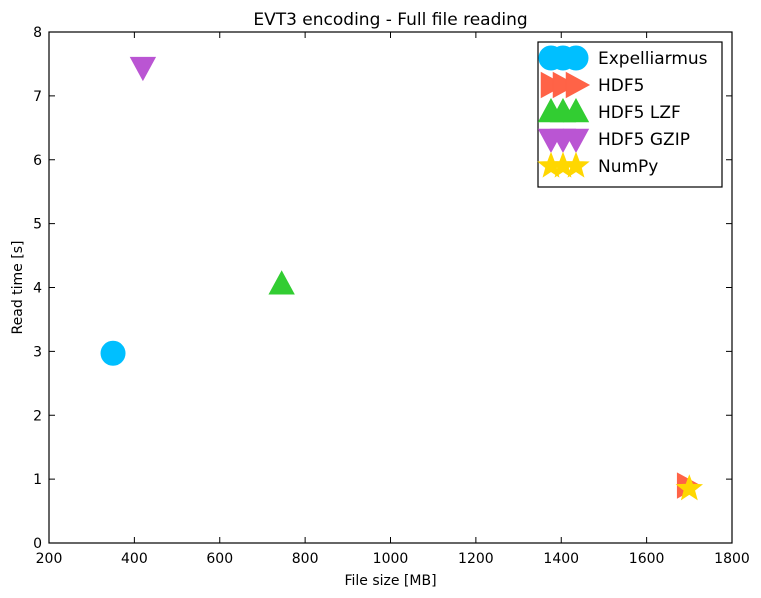 The image size is (761, 598). Describe the element at coordinates (644, 140) in the screenshot. I see `legend-label: HDF5 GZIP` at that location.